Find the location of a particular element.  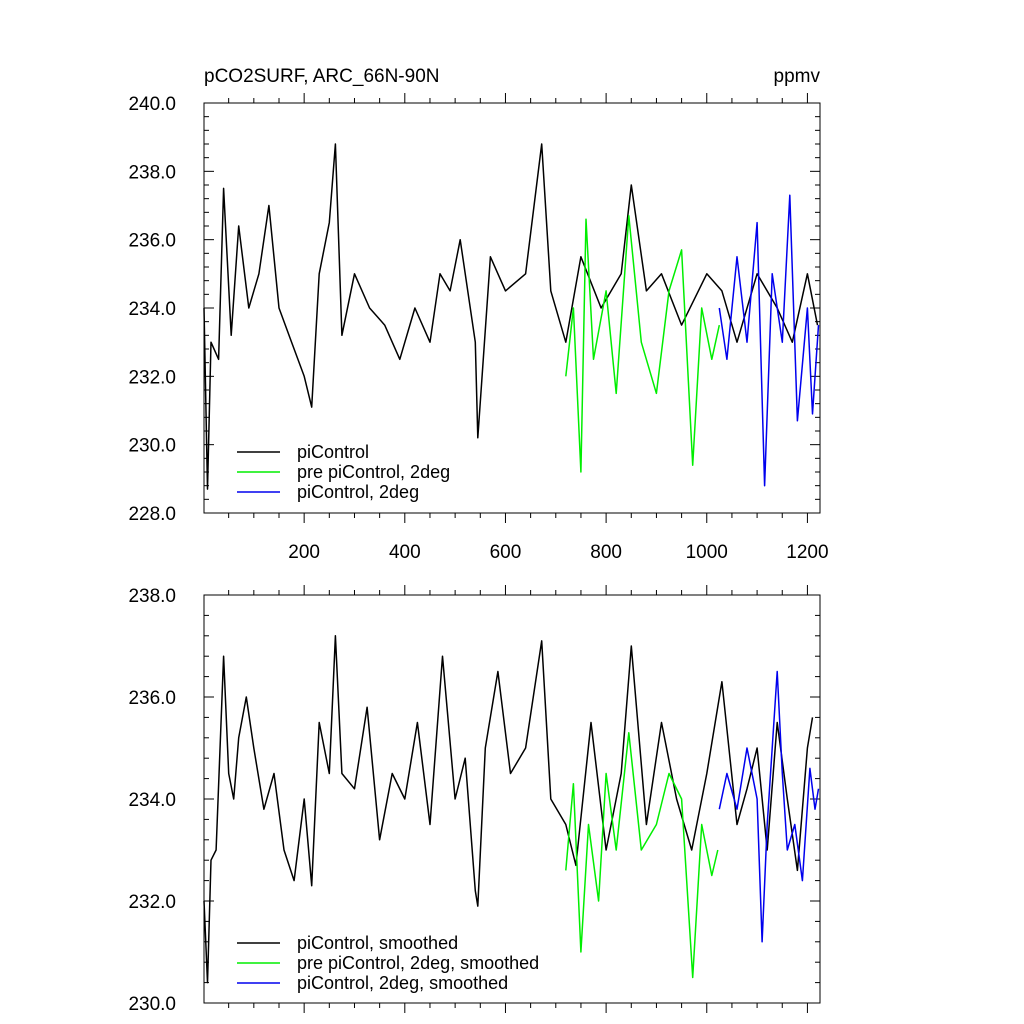

chart-title-left: pCO2SURF, ARC_66N-90N is located at coordinates (321, 76).